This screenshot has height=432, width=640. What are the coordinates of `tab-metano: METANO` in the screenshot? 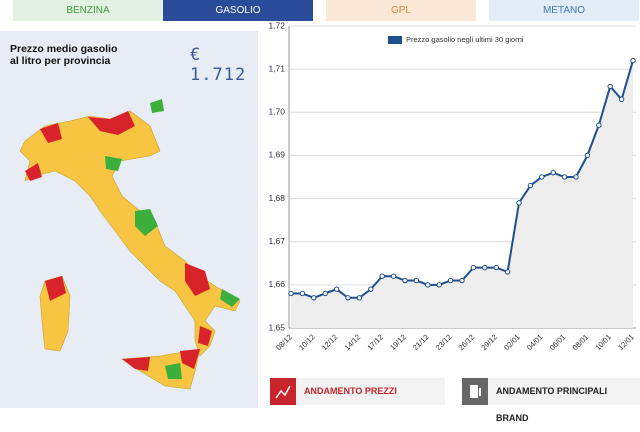 It's located at (564, 10).